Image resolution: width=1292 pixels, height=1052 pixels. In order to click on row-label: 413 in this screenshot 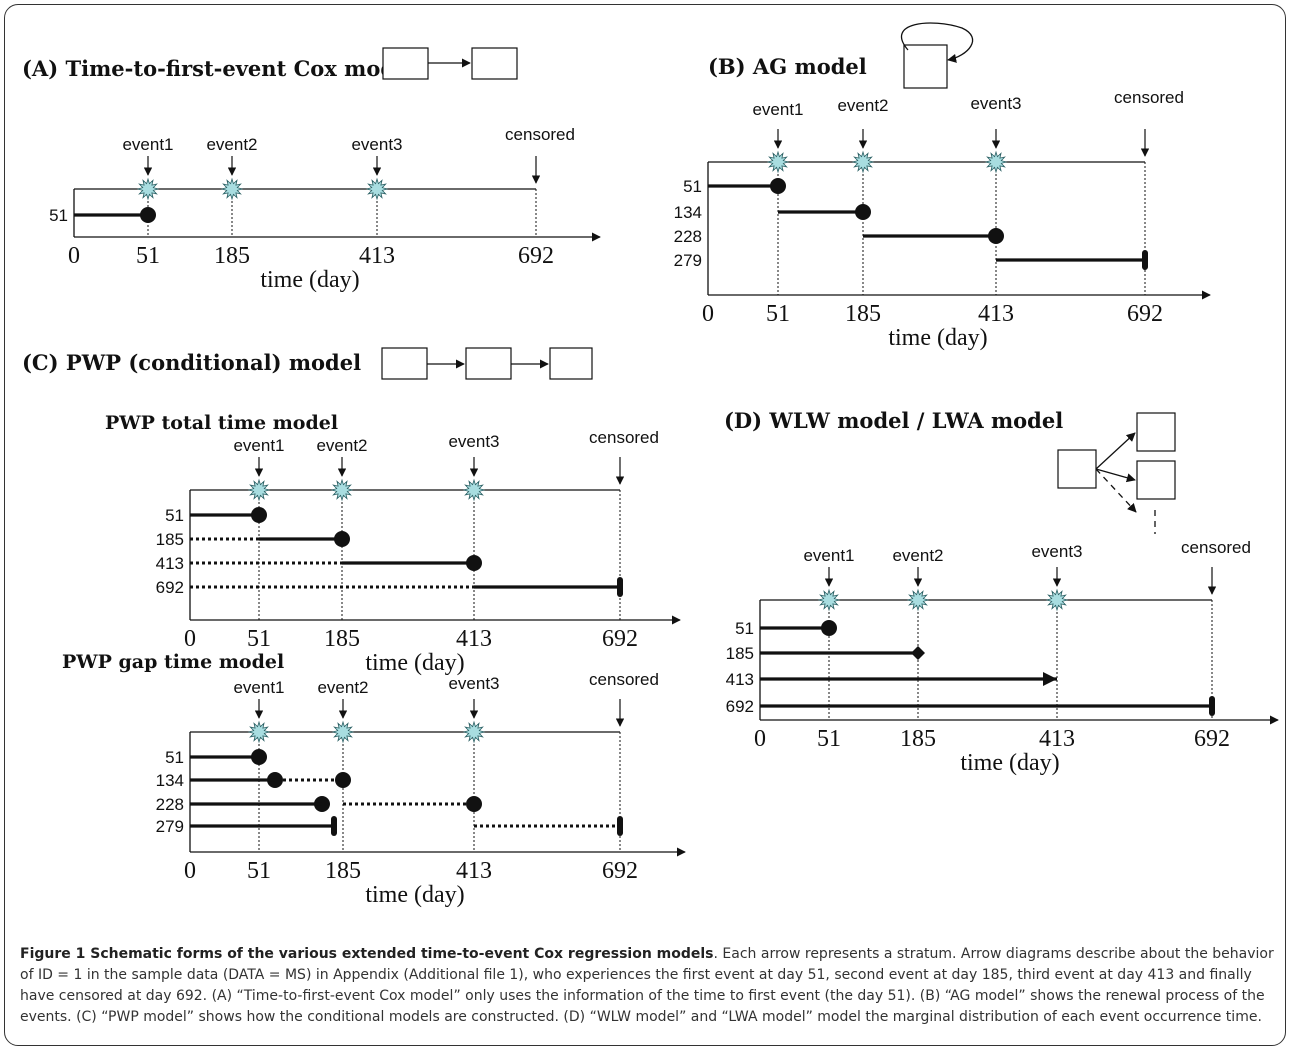, I will do `click(170, 563)`.